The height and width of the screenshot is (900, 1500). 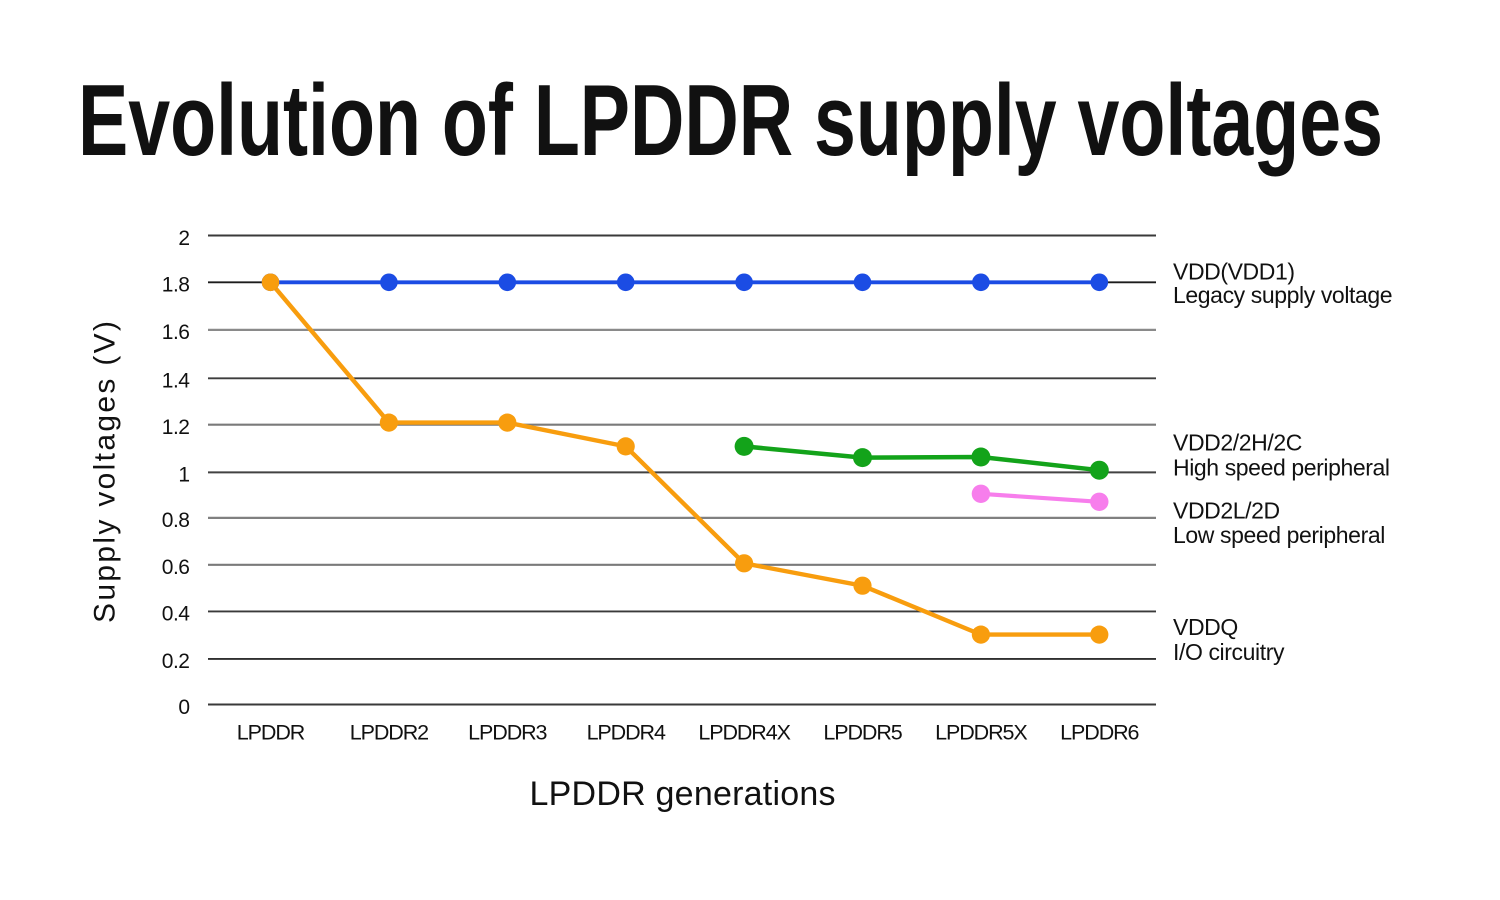 I want to click on svg-text: VDD(VDD1), so click(x=1234, y=272).